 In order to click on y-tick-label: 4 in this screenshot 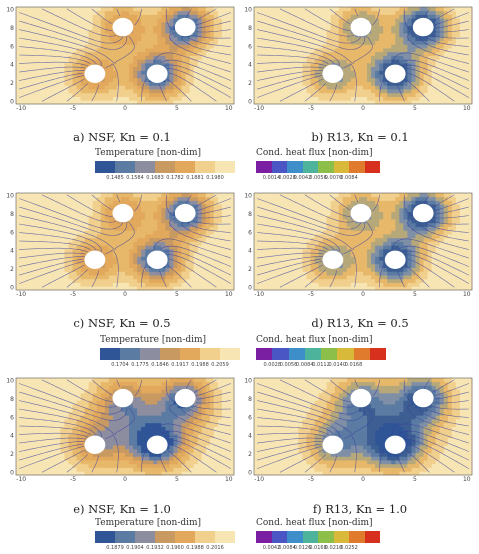, I will do `click(12, 65)`.